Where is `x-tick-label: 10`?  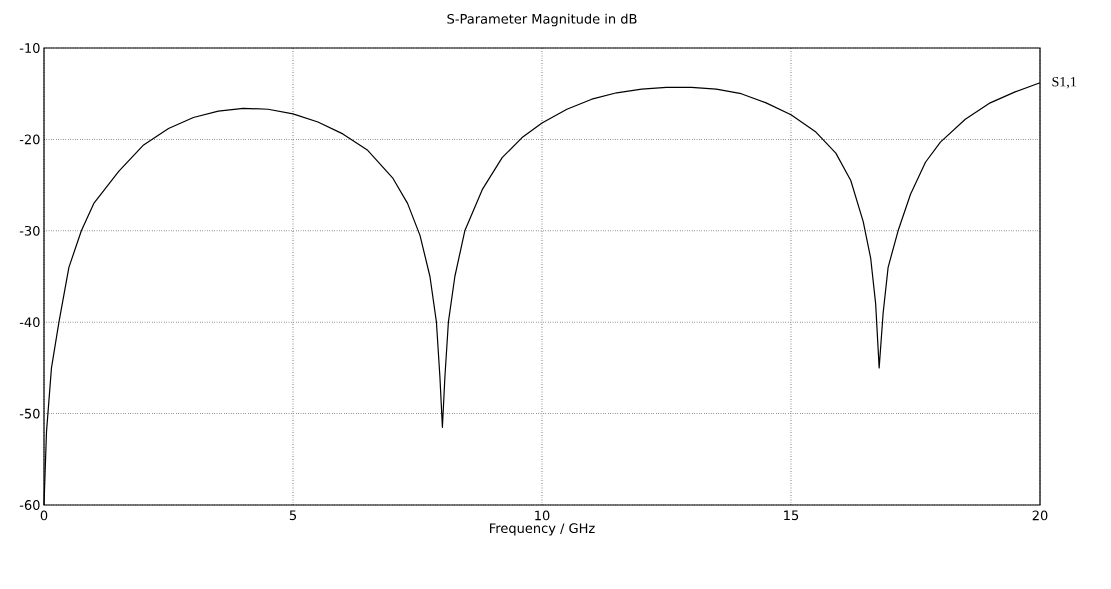 x-tick-label: 10 is located at coordinates (542, 515).